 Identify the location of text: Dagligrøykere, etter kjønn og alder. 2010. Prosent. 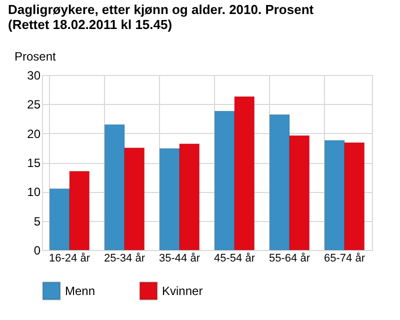
(161, 9).